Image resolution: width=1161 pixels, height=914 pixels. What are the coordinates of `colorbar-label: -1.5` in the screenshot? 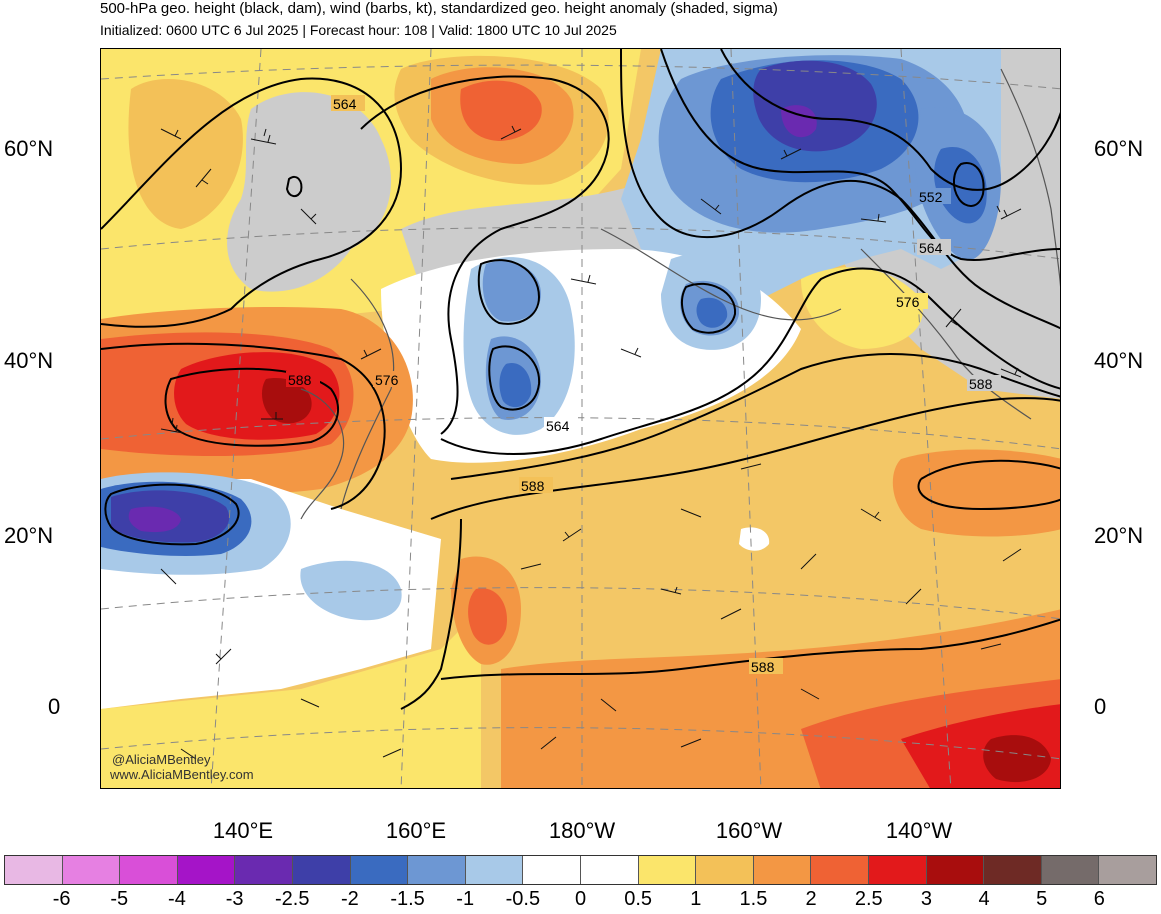 It's located at (407, 899).